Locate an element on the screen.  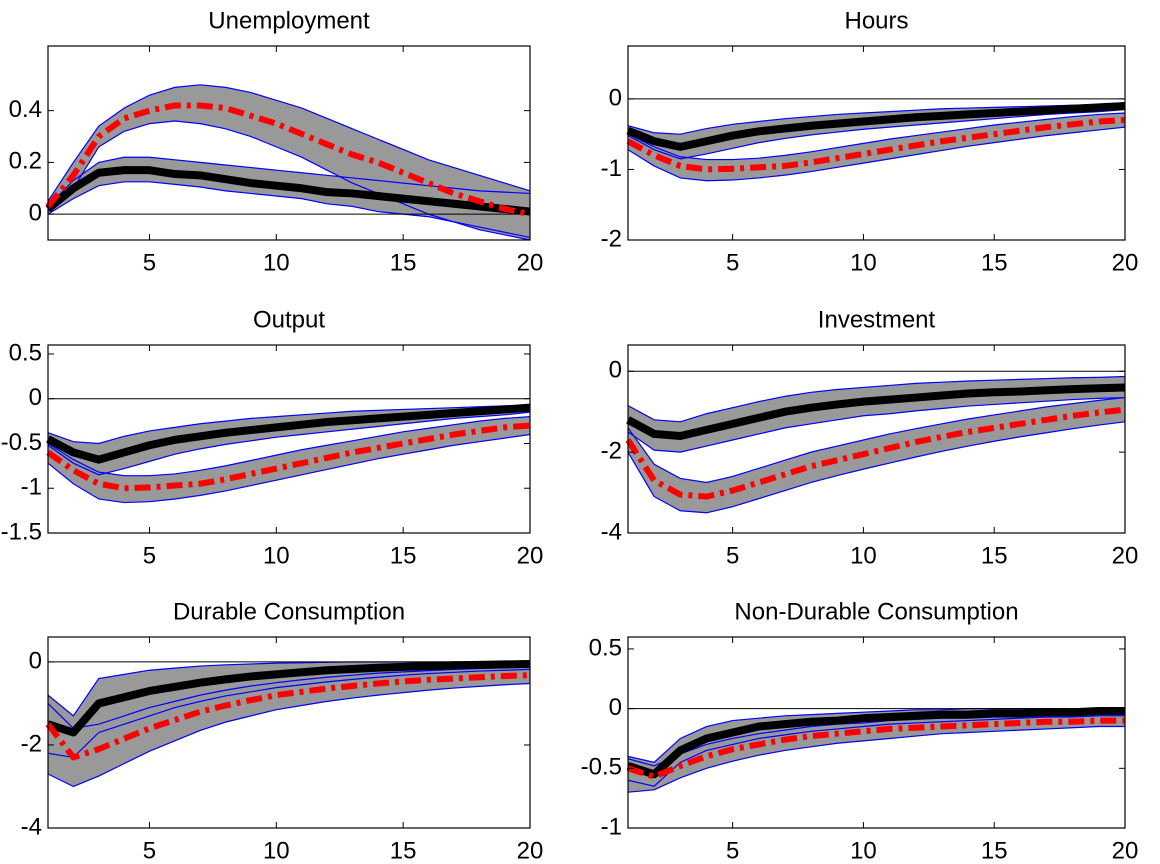
chart-title: Hours is located at coordinates (876, 20).